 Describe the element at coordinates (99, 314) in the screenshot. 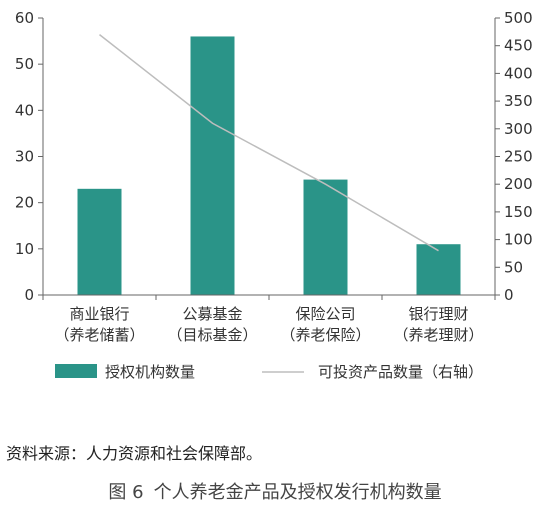

I see `category-label-line1: 商业银行` at that location.